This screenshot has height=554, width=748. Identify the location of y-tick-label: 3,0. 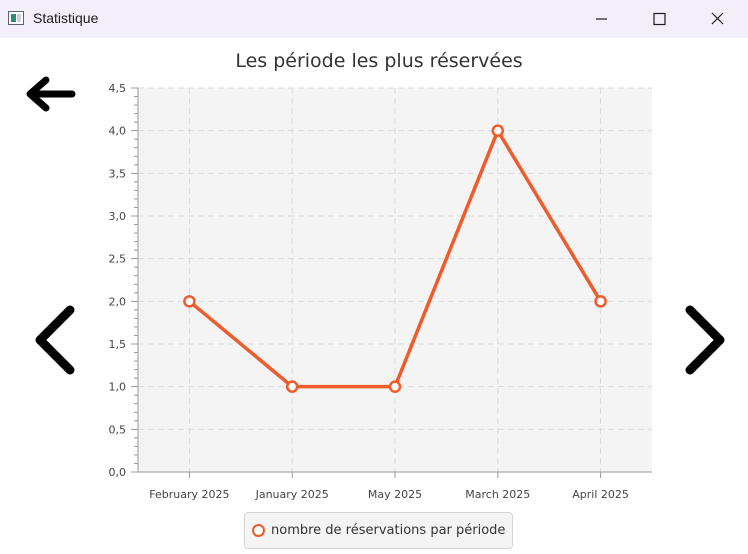
(118, 216).